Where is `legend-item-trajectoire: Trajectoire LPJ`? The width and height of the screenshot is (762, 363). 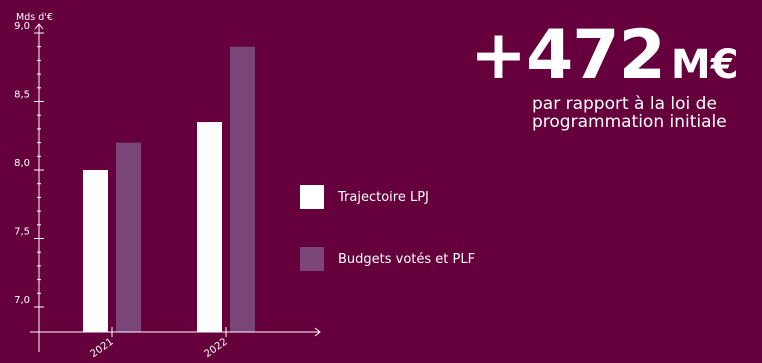
legend-item-trajectoire: Trajectoire LPJ is located at coordinates (387, 197).